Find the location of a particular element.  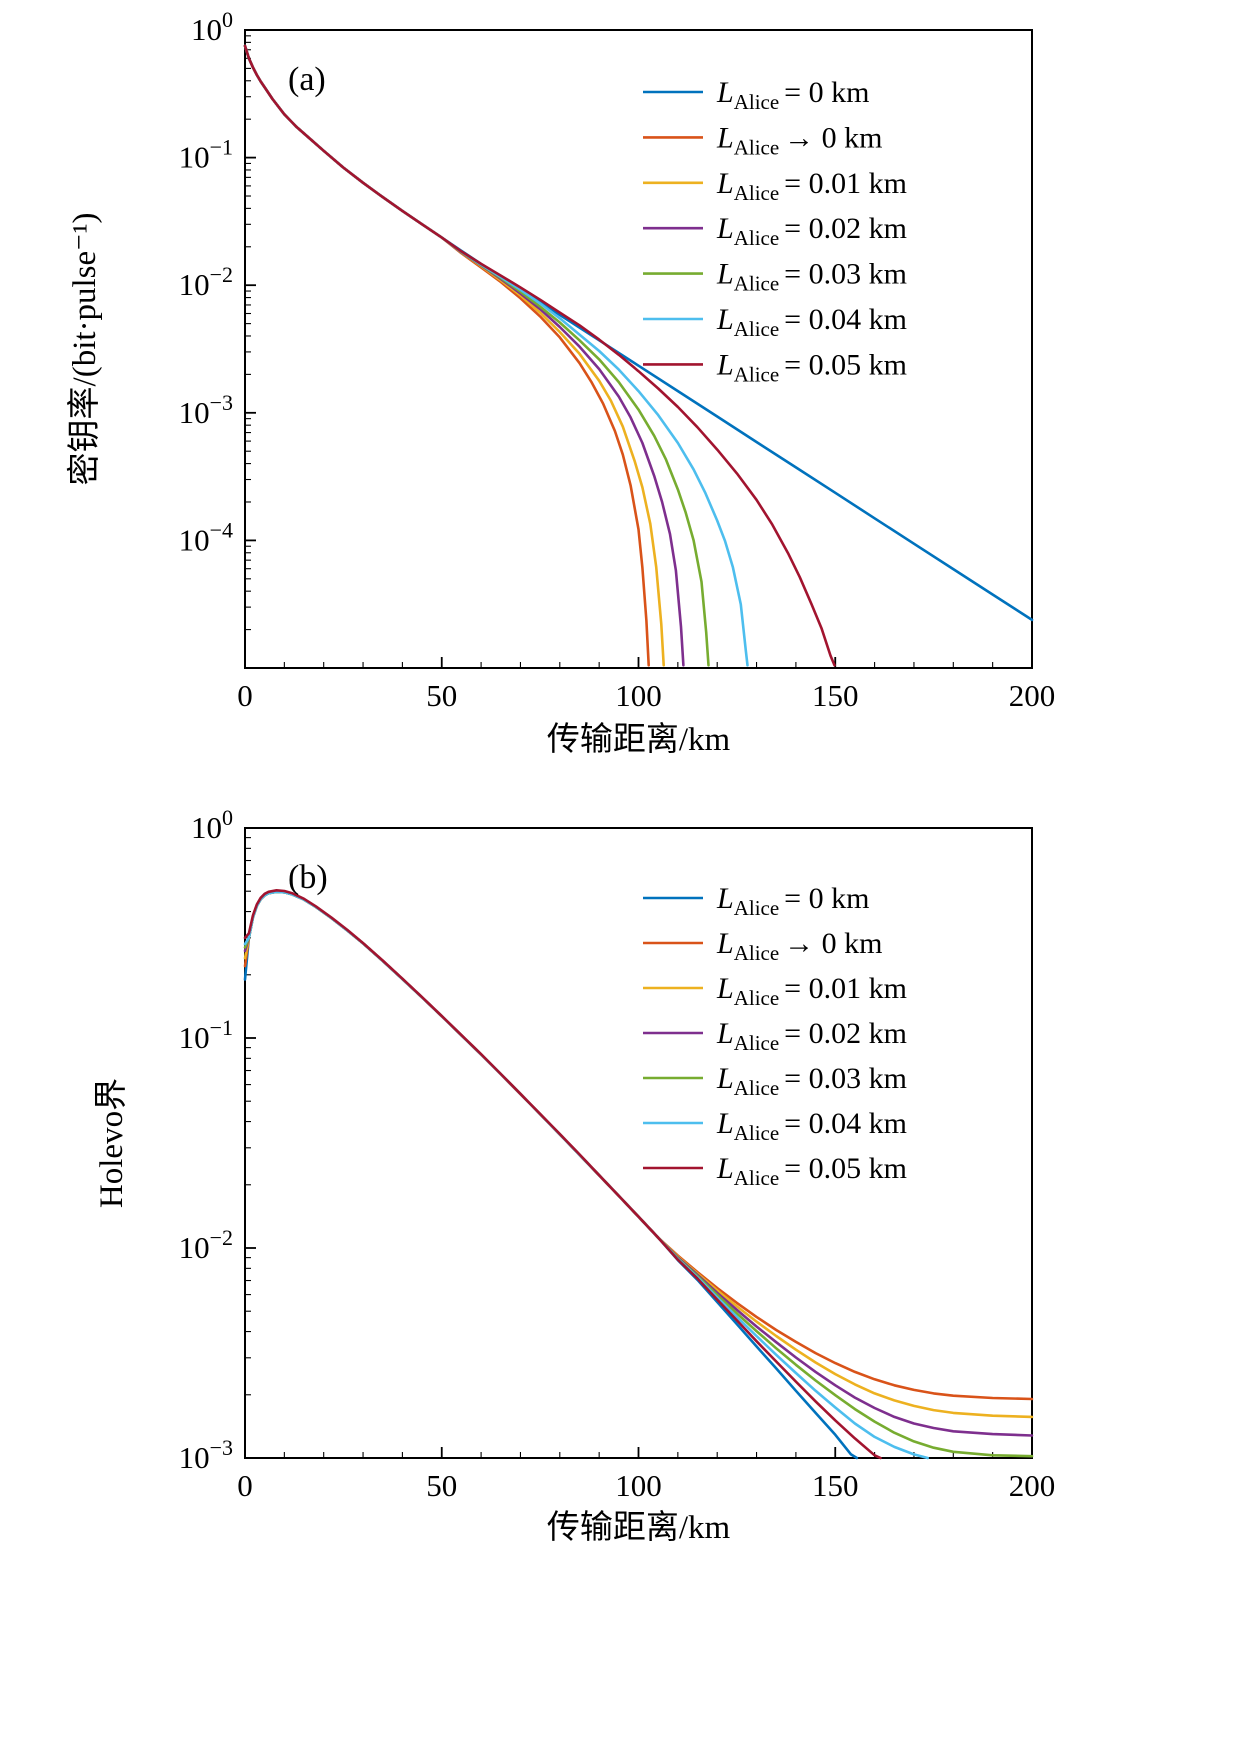

panel-label: (b) is located at coordinates (308, 877).